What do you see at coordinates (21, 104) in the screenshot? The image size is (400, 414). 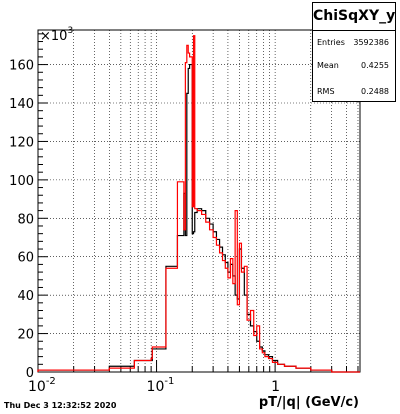 I see `y-tick-label: 140` at bounding box center [21, 104].